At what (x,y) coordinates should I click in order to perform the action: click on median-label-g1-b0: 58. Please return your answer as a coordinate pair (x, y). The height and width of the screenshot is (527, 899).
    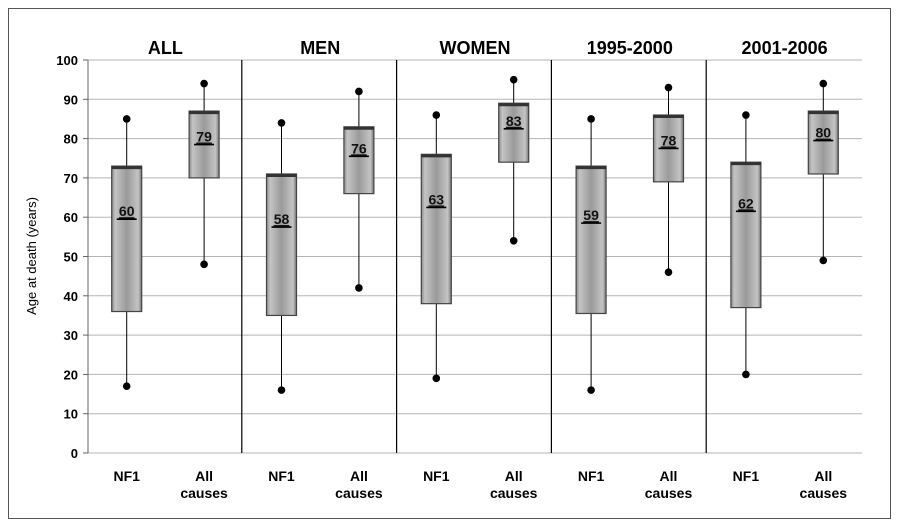
    Looking at the image, I should click on (282, 219).